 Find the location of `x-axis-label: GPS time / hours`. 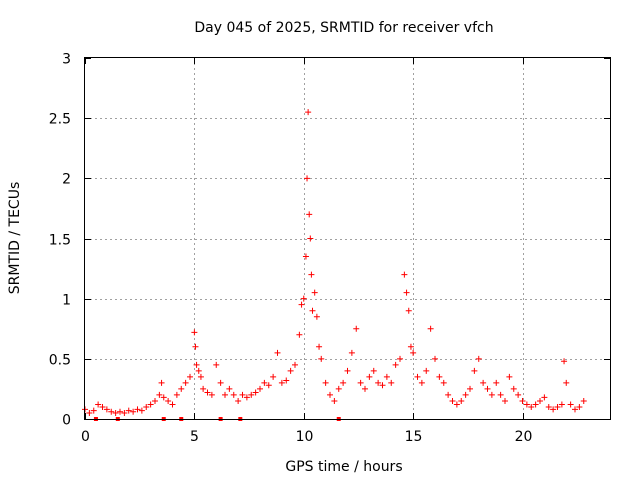

x-axis-label: GPS time / hours is located at coordinates (343, 467).